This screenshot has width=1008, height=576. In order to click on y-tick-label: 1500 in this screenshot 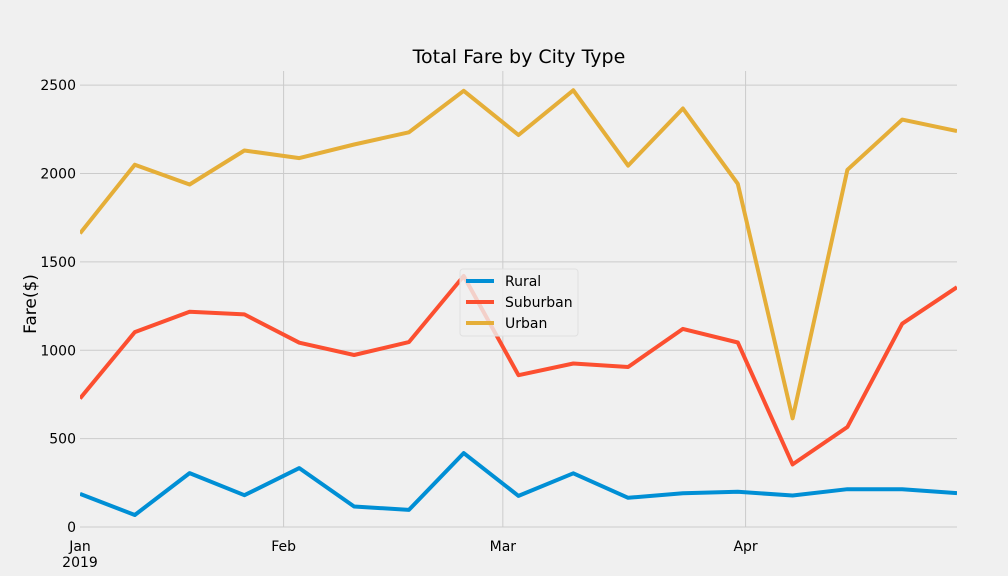, I will do `click(58, 263)`.